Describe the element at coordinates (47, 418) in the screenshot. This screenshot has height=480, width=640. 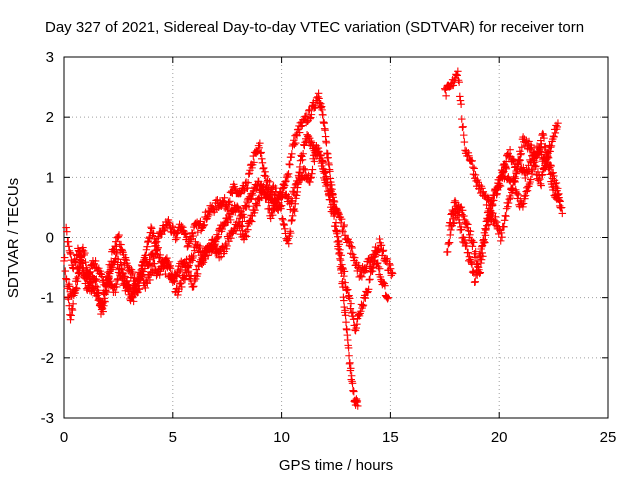
I see `y-tick-label: -3` at that location.